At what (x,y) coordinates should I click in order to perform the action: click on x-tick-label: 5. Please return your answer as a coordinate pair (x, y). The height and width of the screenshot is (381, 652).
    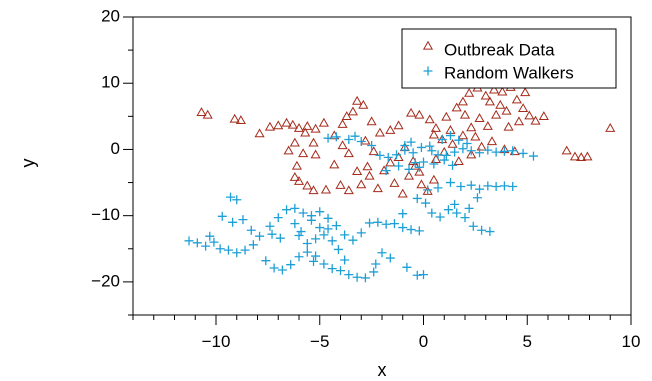
    Looking at the image, I should click on (527, 341).